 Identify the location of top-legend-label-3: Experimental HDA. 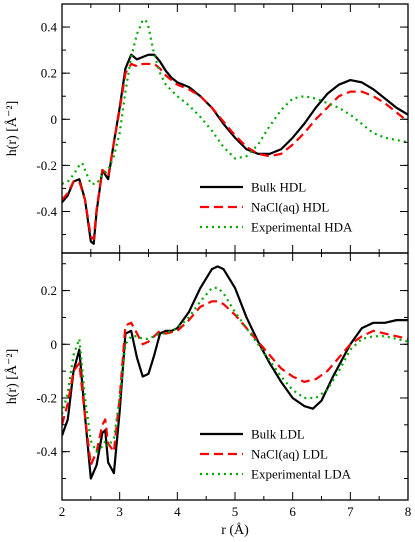
(302, 227).